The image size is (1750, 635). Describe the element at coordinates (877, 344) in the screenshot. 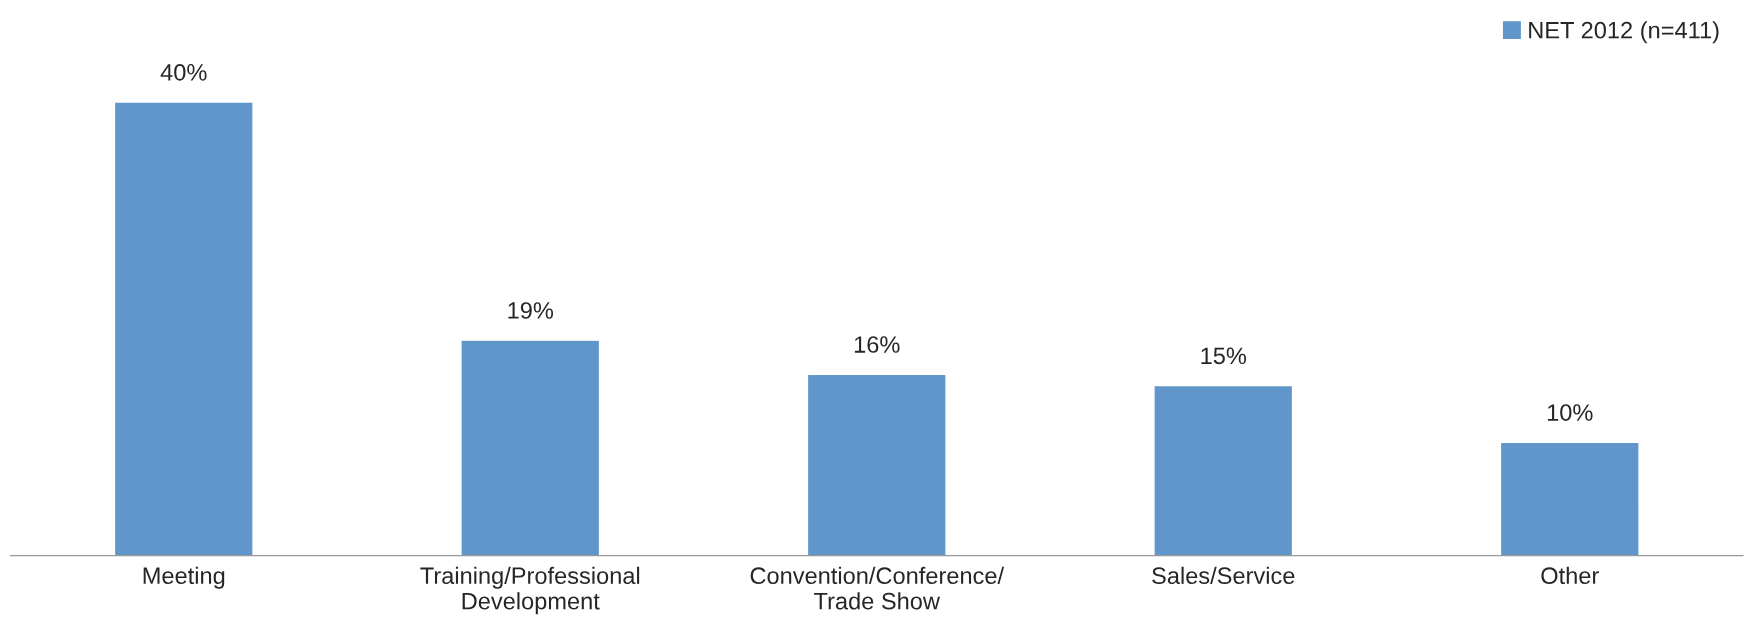

I see `data-label: 16%` at that location.